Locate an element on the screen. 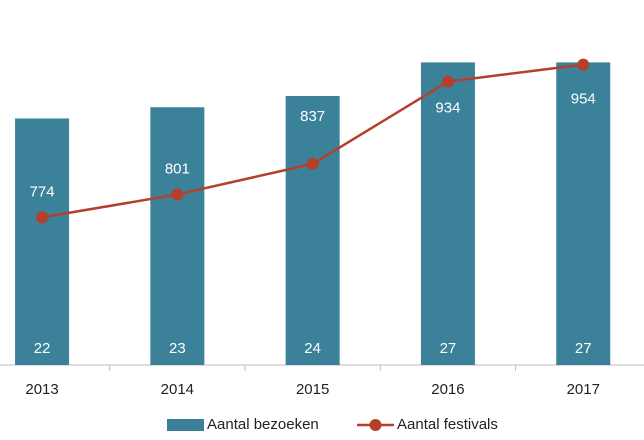 Image resolution: width=644 pixels, height=440 pixels. bar-label: 23 is located at coordinates (177, 348).